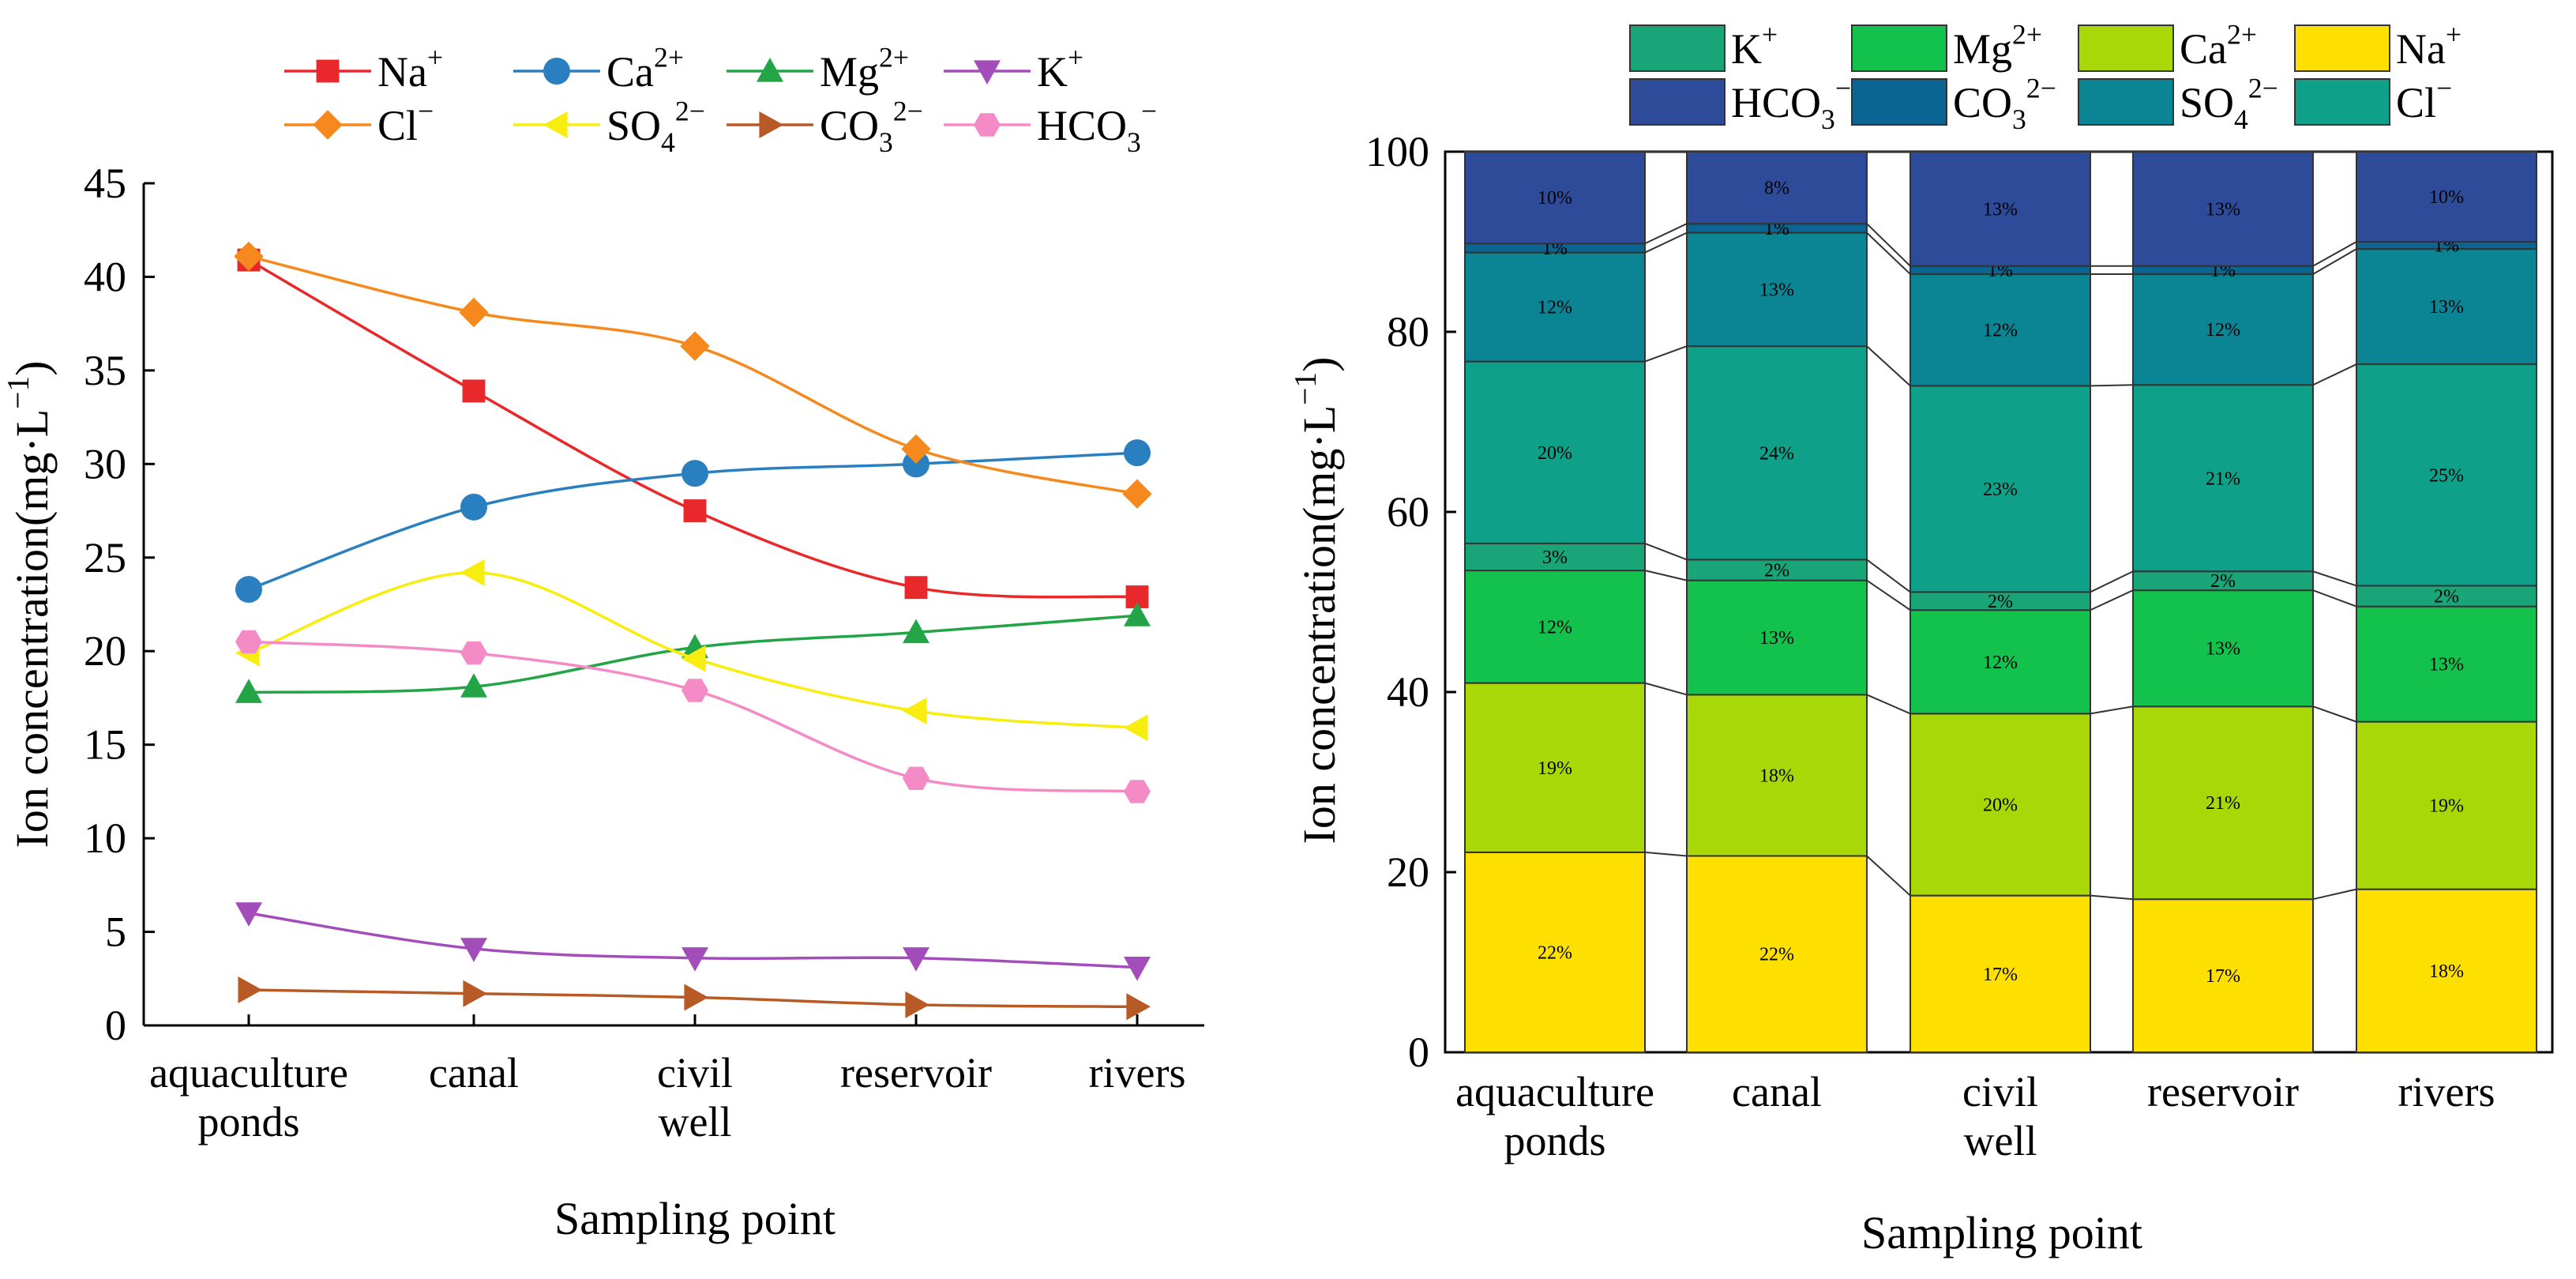 Image resolution: width=2576 pixels, height=1279 pixels. What do you see at coordinates (1776, 189) in the screenshot?
I see `bar-segment-label: 8%` at bounding box center [1776, 189].